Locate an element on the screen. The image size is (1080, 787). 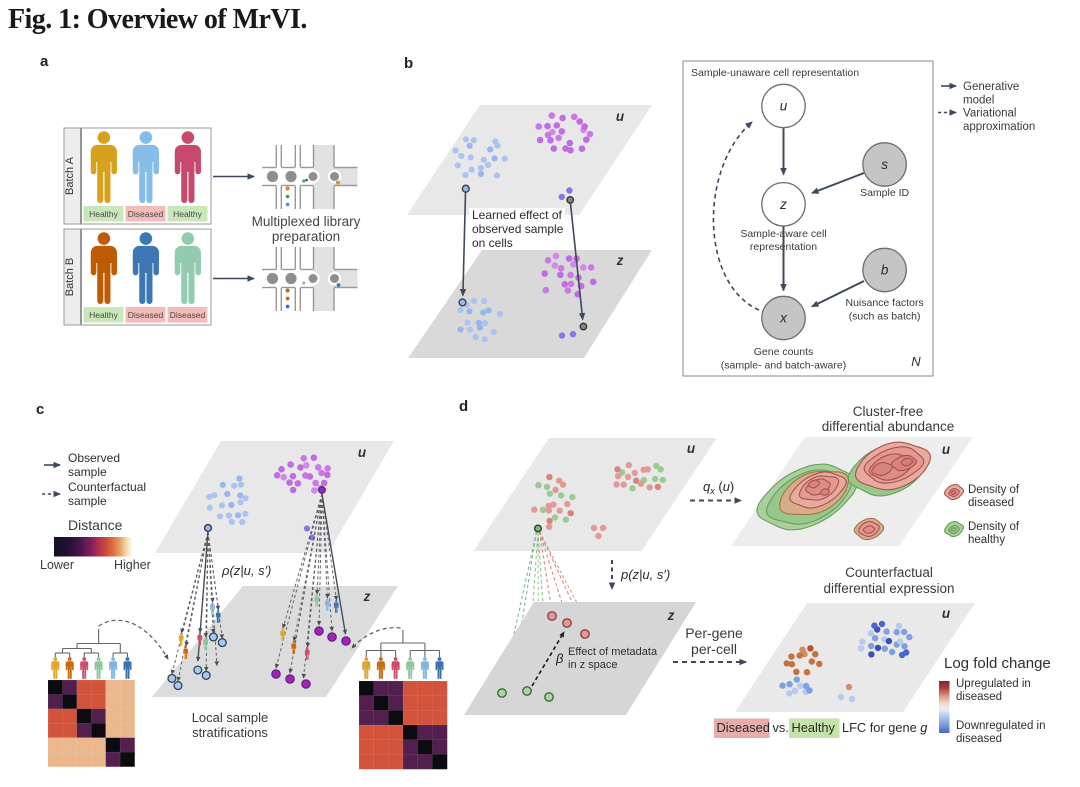
svg-text: Upregulated in is located at coordinates (993, 684).